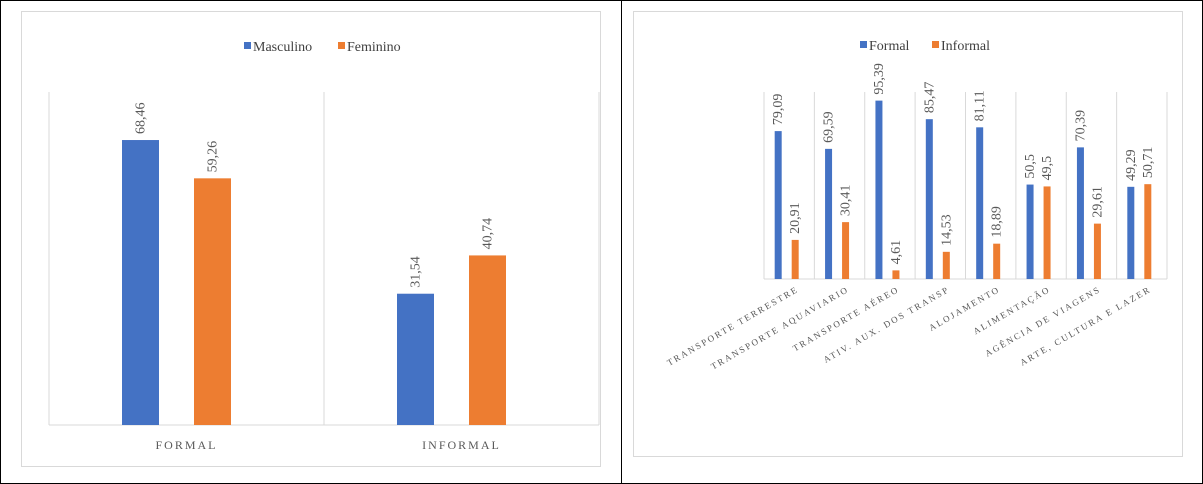  What do you see at coordinates (1097, 202) in the screenshot?
I see `data-label: 29,61` at bounding box center [1097, 202].